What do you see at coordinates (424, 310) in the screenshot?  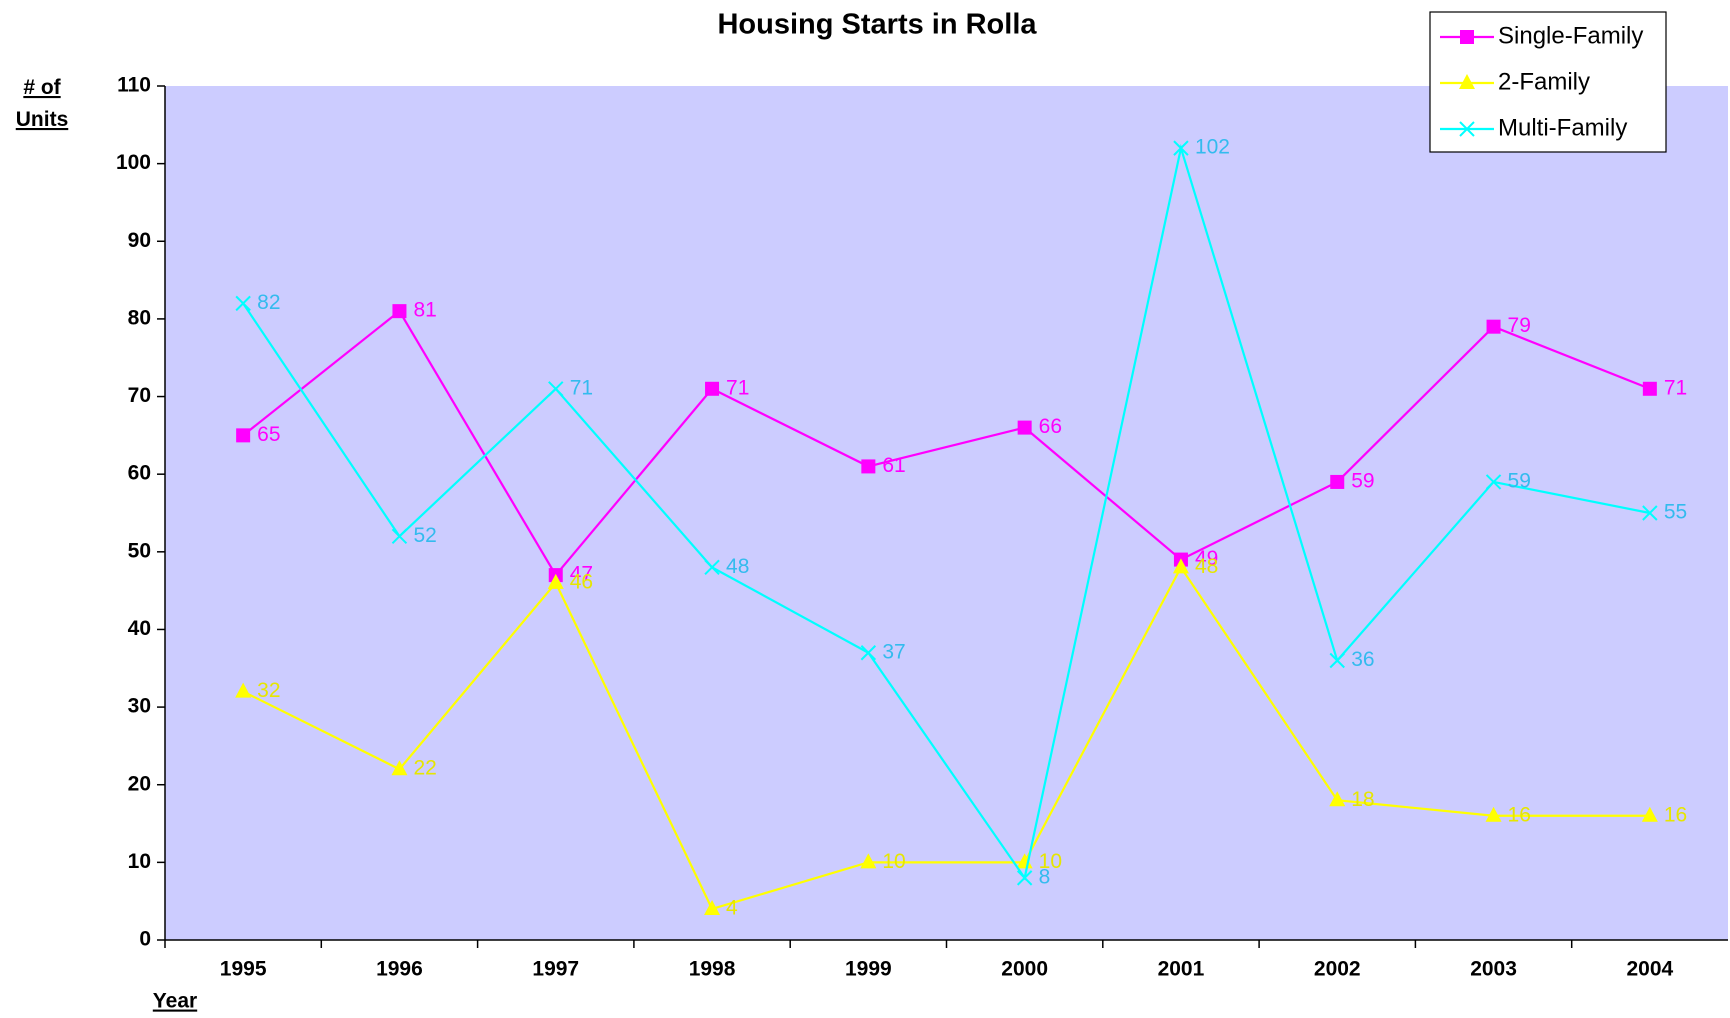 I see `data-label: 81` at bounding box center [424, 310].